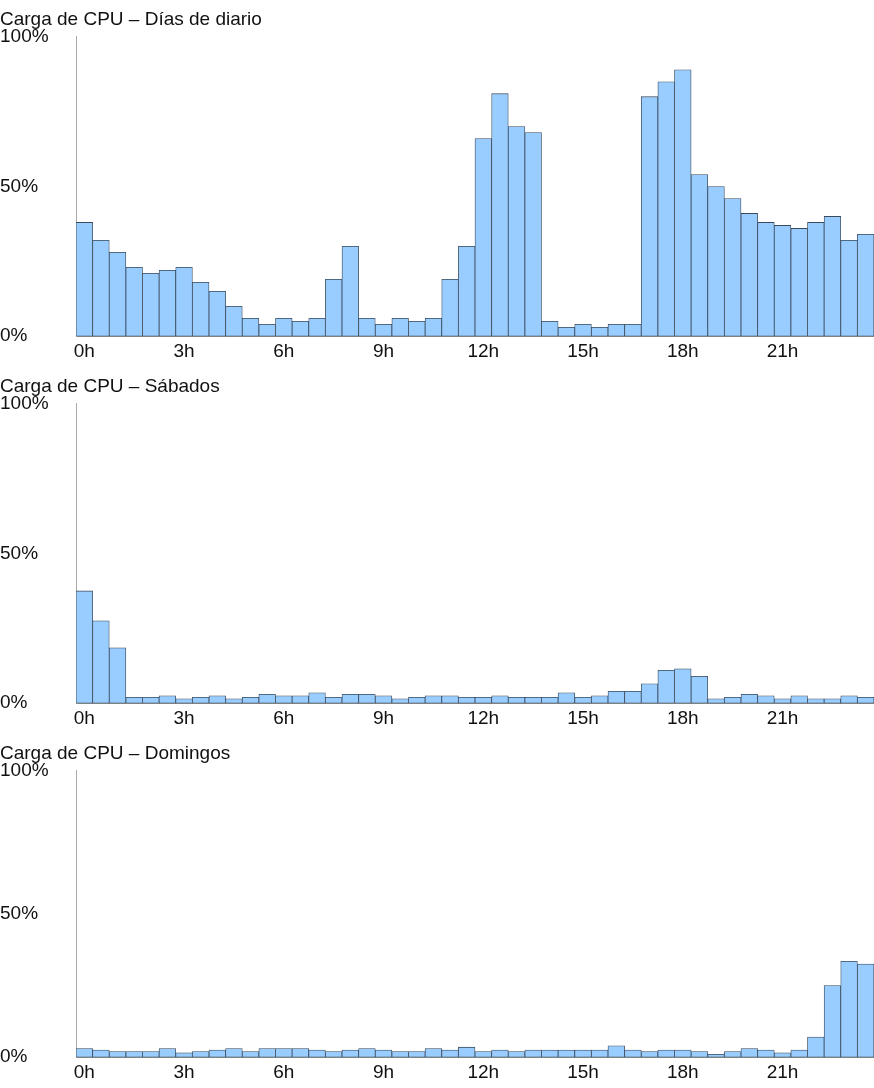  Describe the element at coordinates (131, 18) in the screenshot. I see `chart-title: Carga de CPU – Días de diario` at that location.